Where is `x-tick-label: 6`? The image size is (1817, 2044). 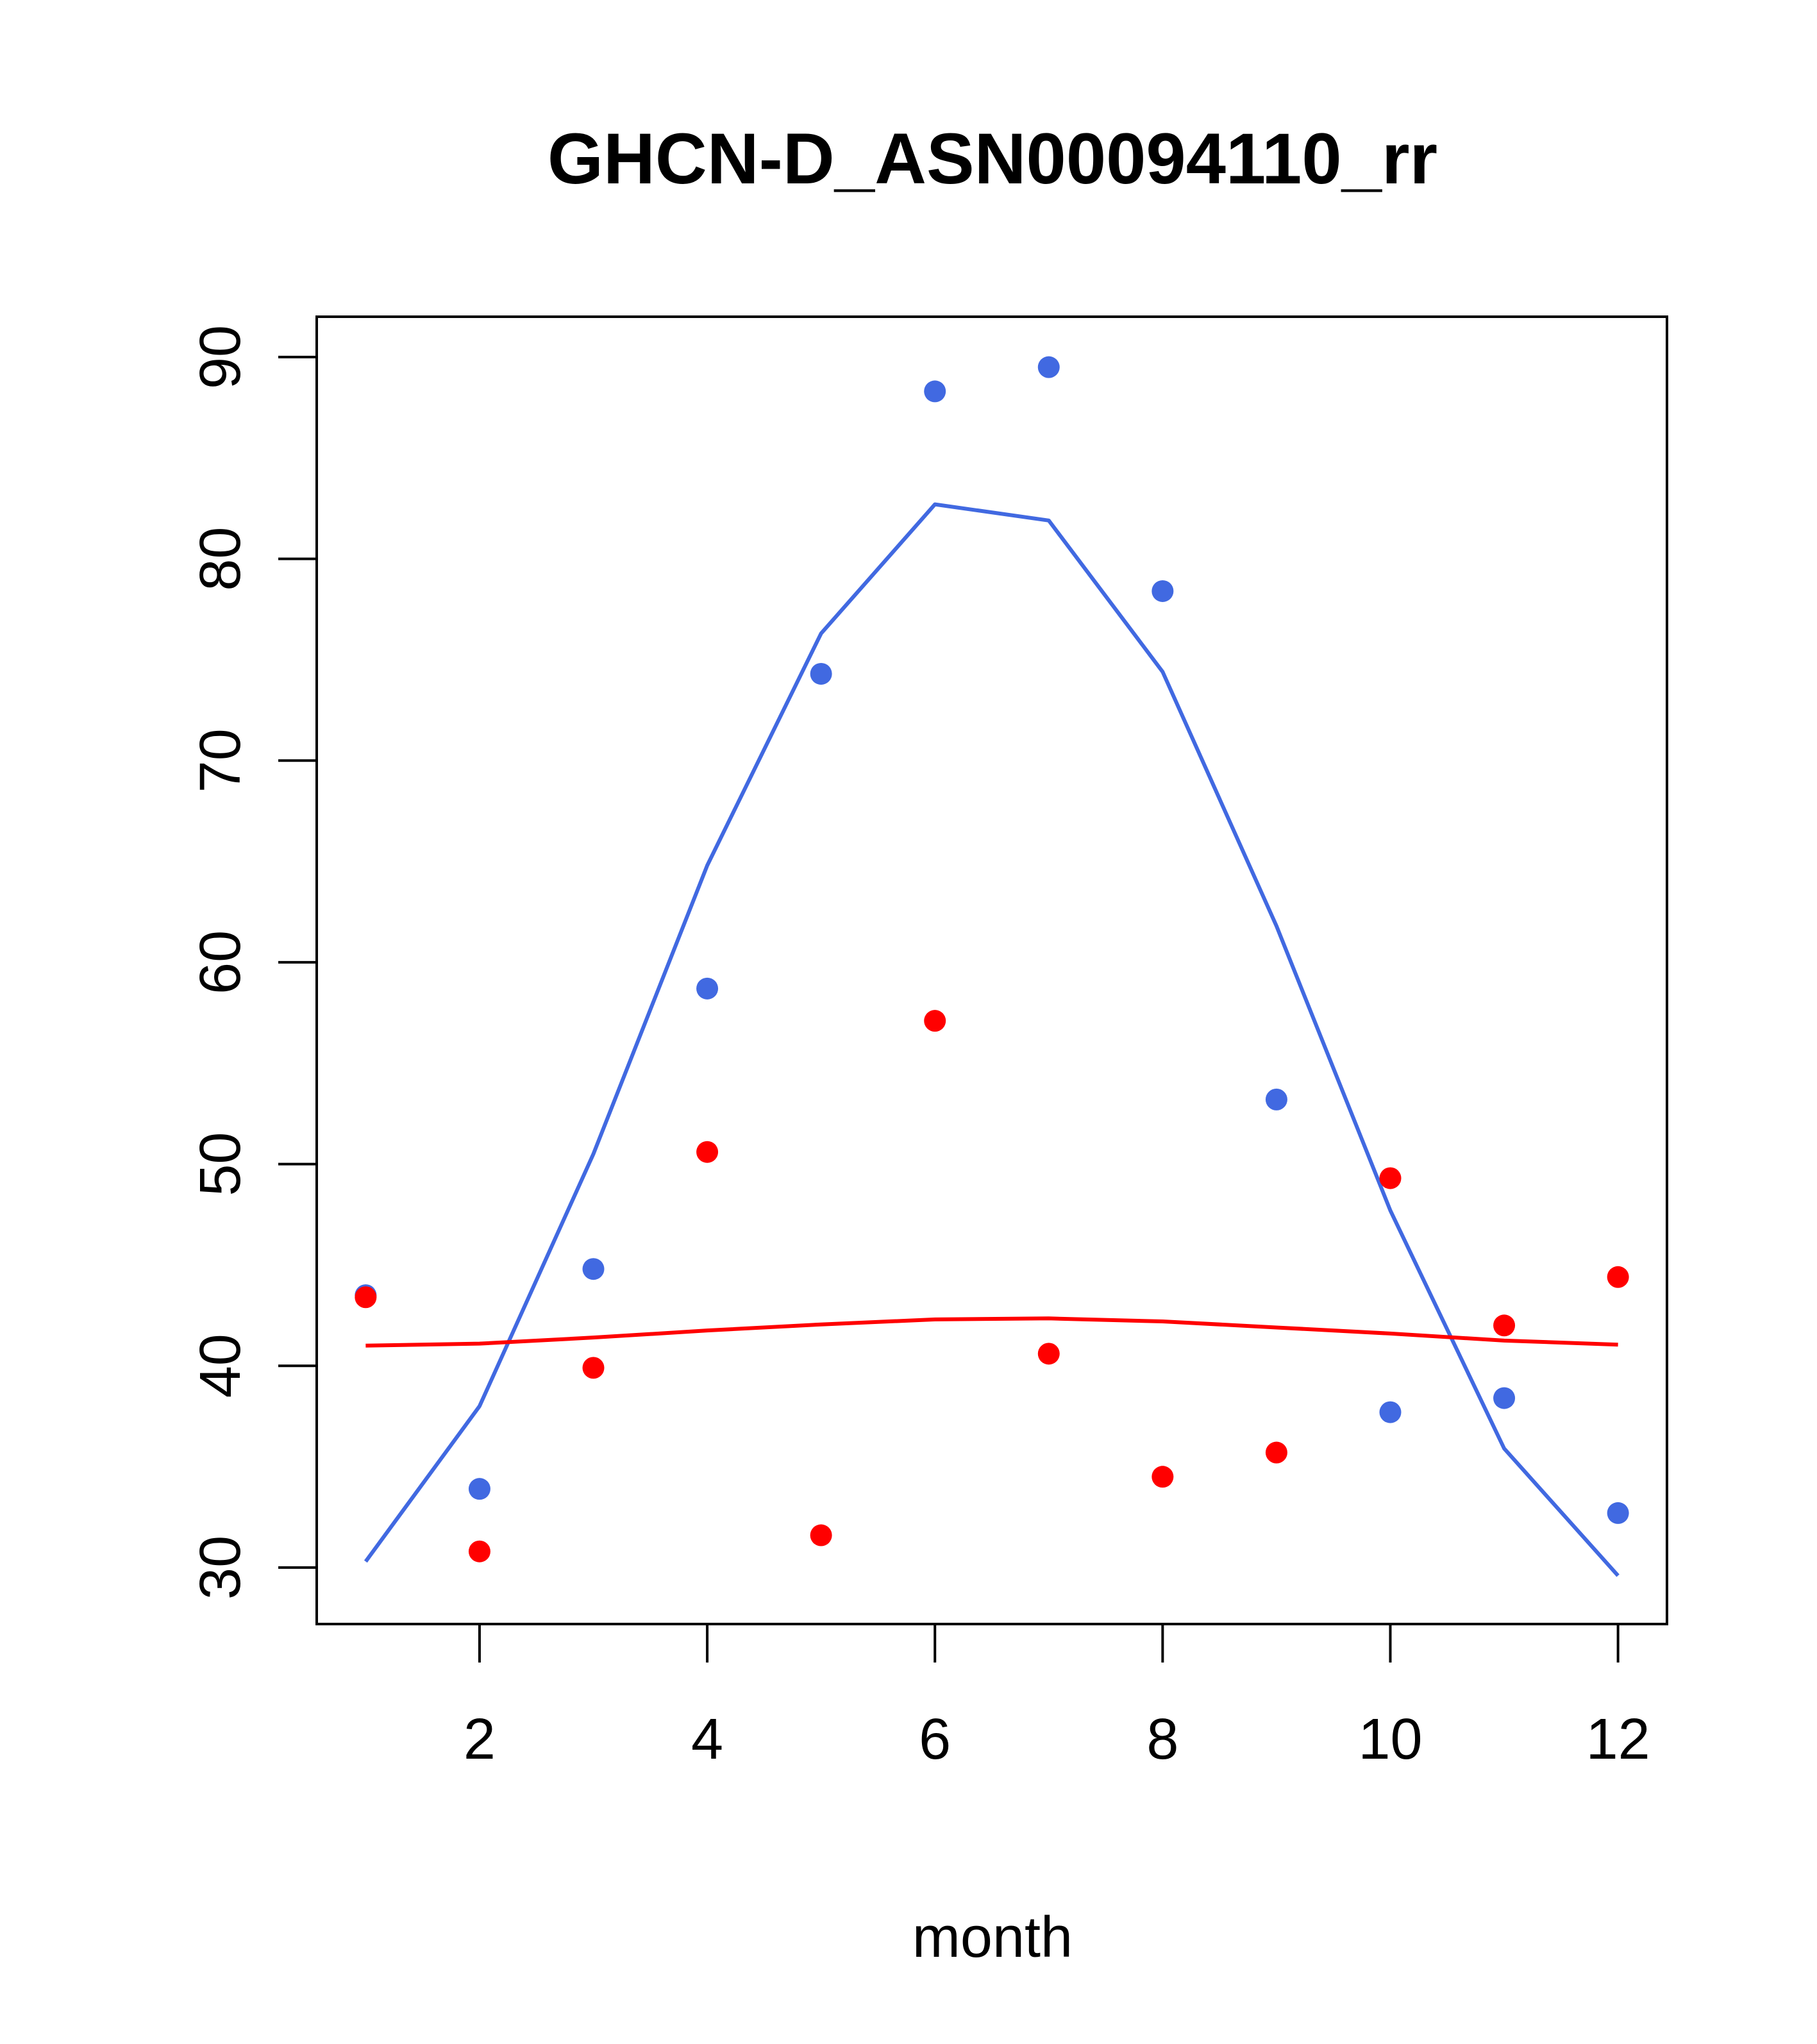 x-tick-label: 6 is located at coordinates (935, 1740).